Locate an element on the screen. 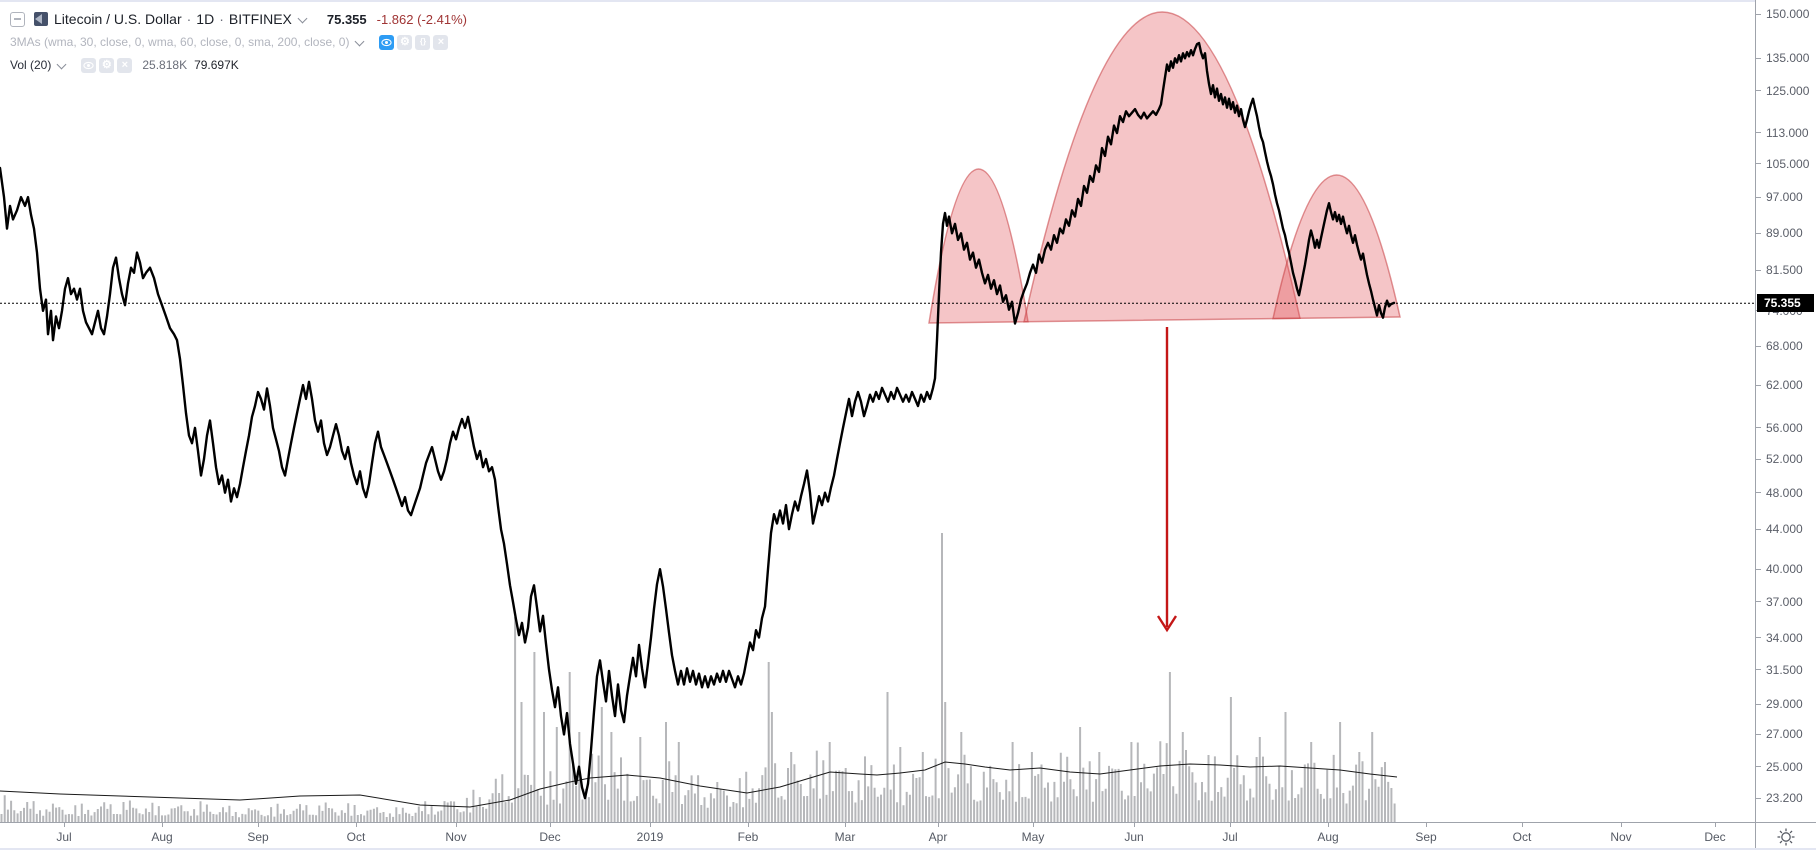 The width and height of the screenshot is (1816, 851). price-axis-tick-label: 81.500 is located at coordinates (1784, 270).